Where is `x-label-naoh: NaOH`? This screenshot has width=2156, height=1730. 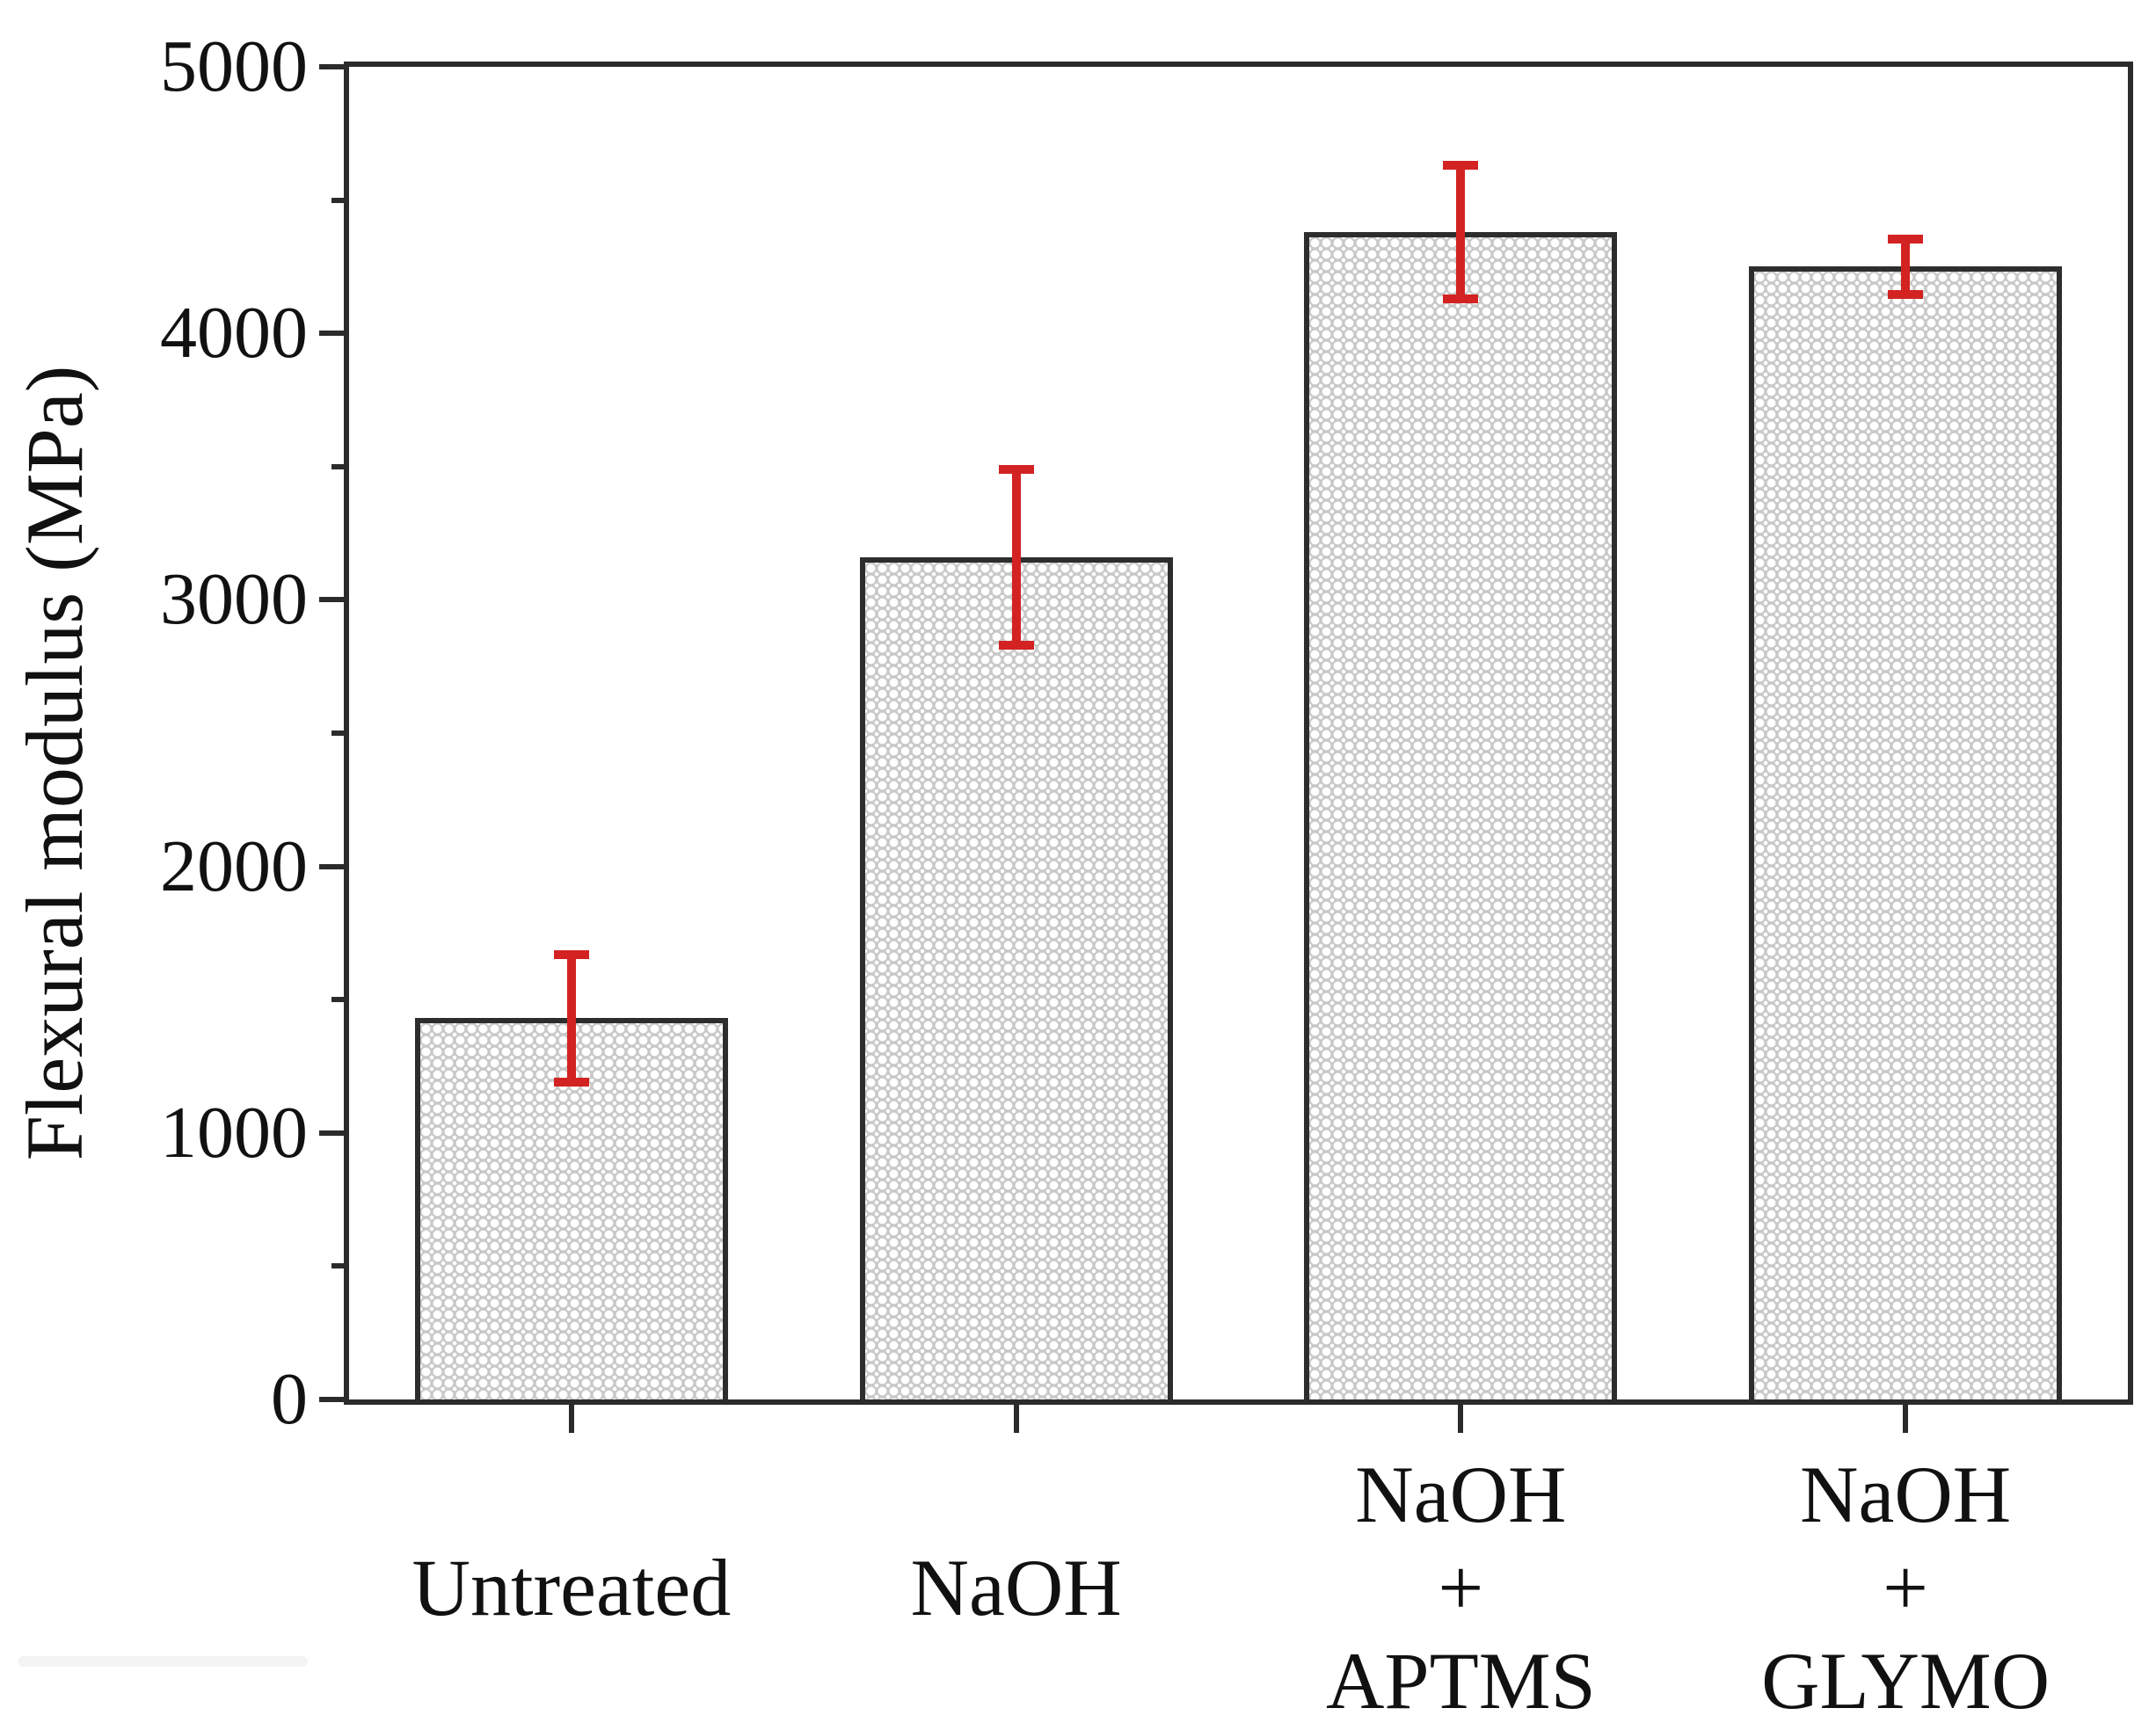
x-label-naoh: NaOH is located at coordinates (1016, 1588).